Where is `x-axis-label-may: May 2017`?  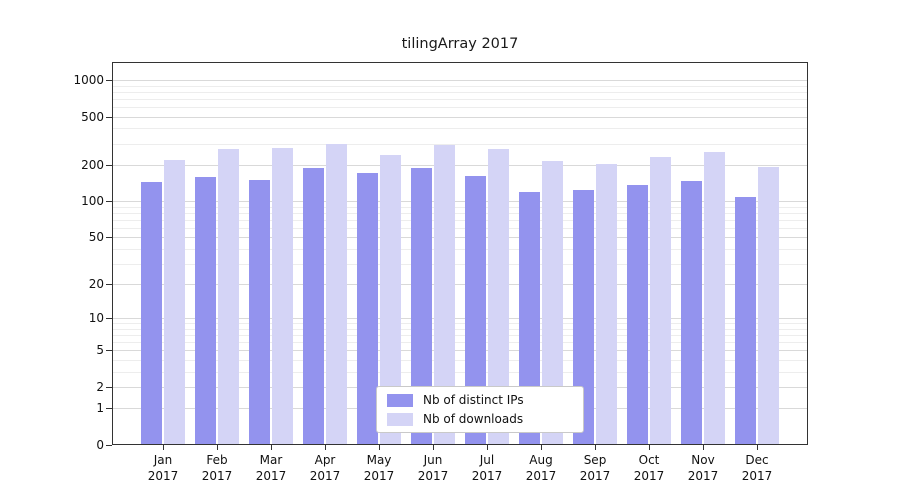 x-axis-label-may: May 2017 is located at coordinates (379, 468).